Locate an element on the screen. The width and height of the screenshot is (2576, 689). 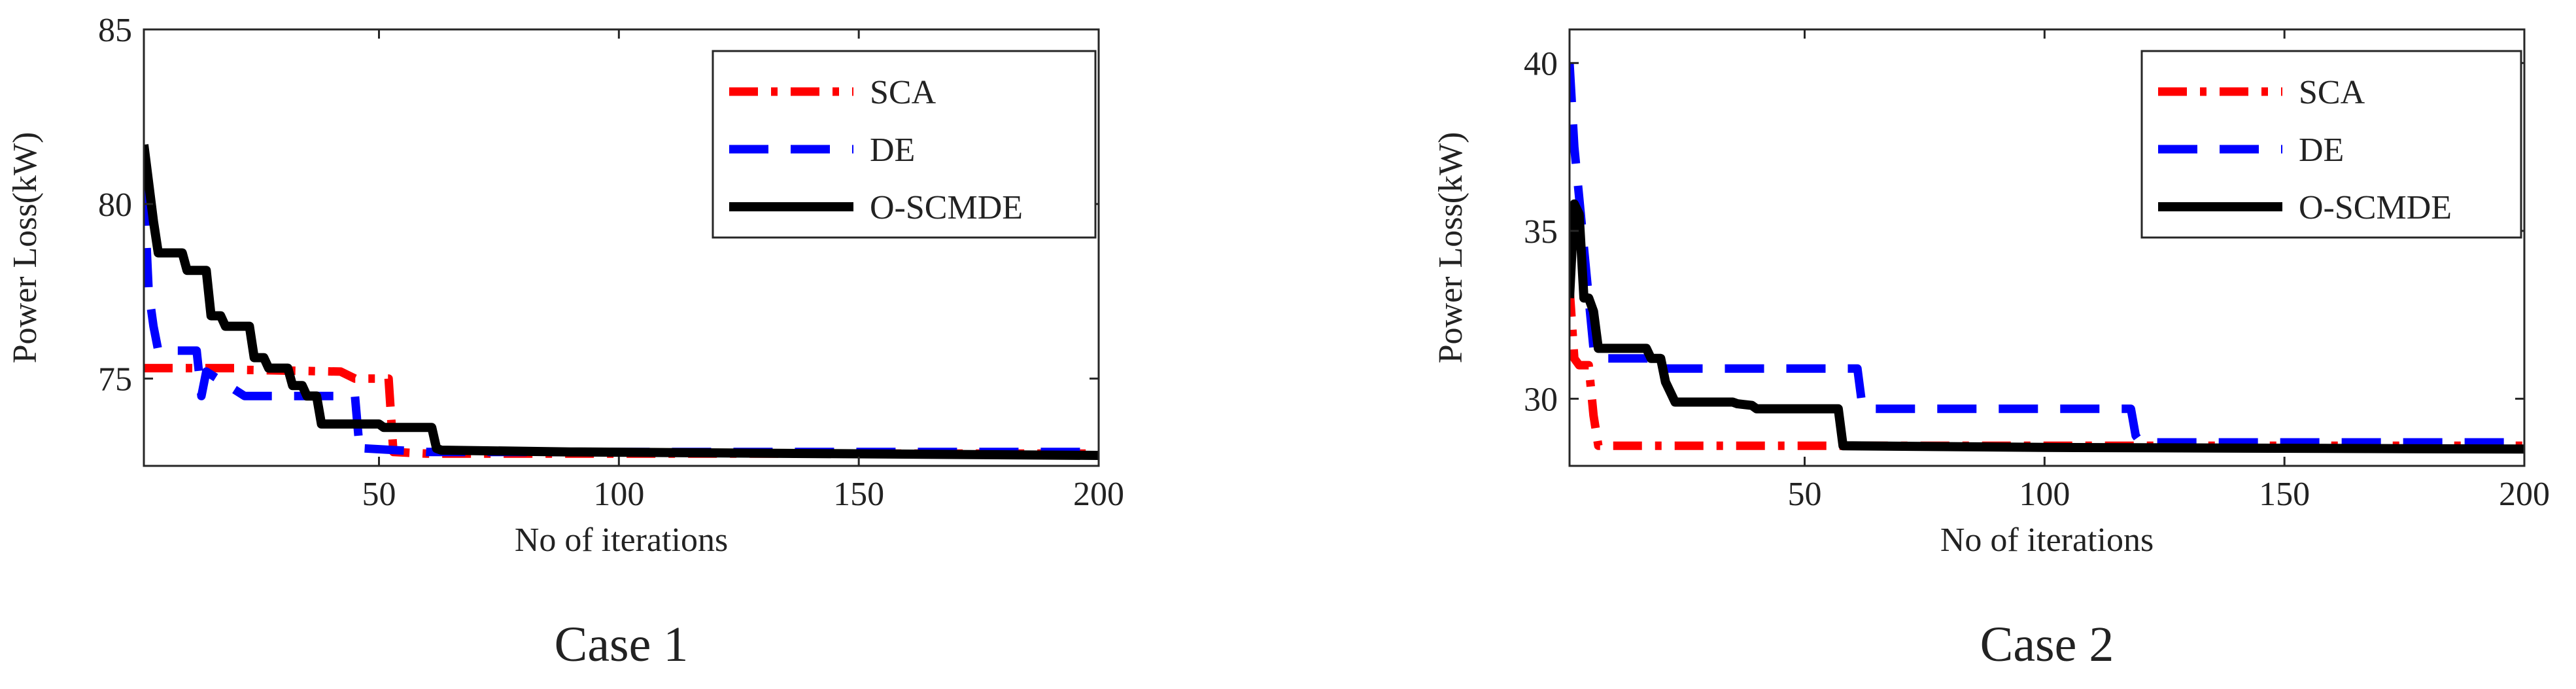
y-tick-label: 80 is located at coordinates (115, 205).